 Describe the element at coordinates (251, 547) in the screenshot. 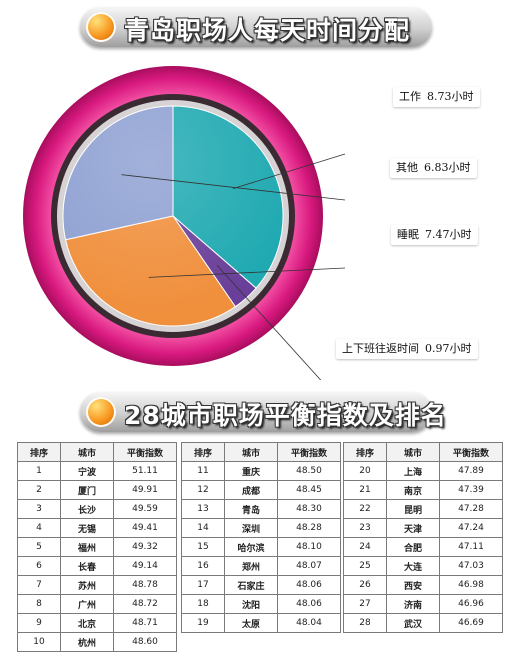

I see `city-cell: 哈尔滨` at that location.